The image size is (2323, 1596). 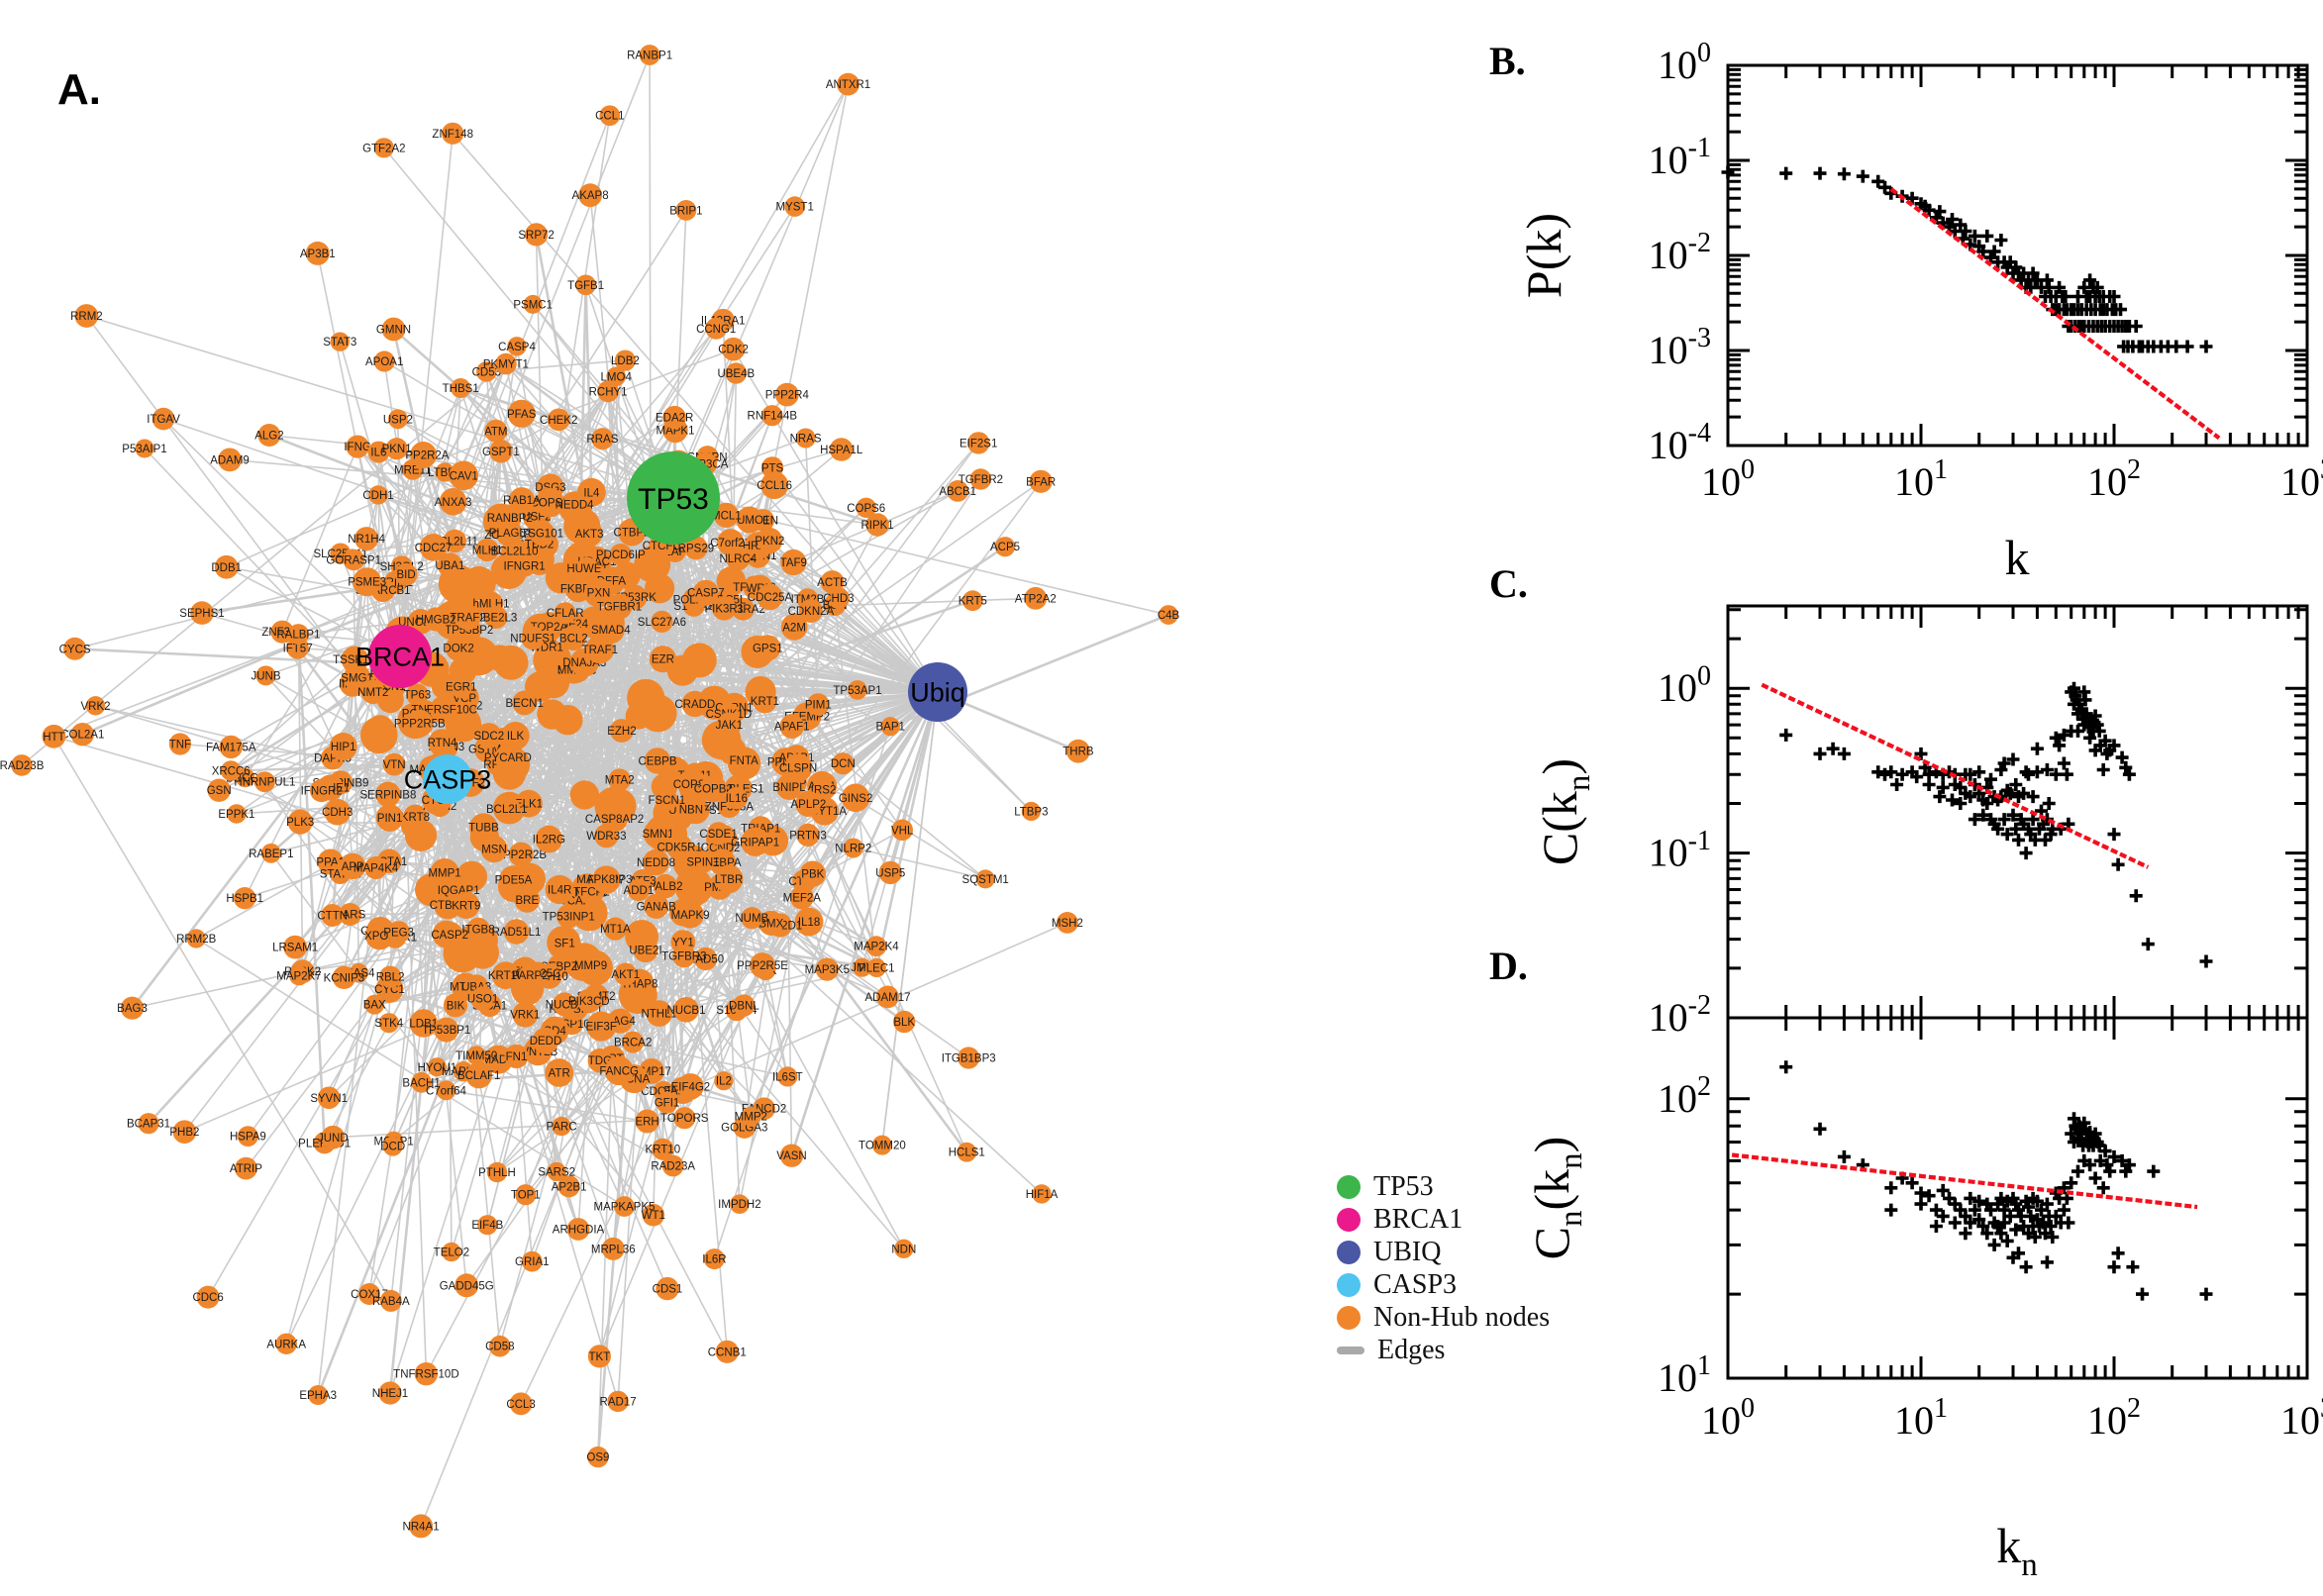 What do you see at coordinates (318, 1395) in the screenshot?
I see `network-node: EPHA3` at bounding box center [318, 1395].